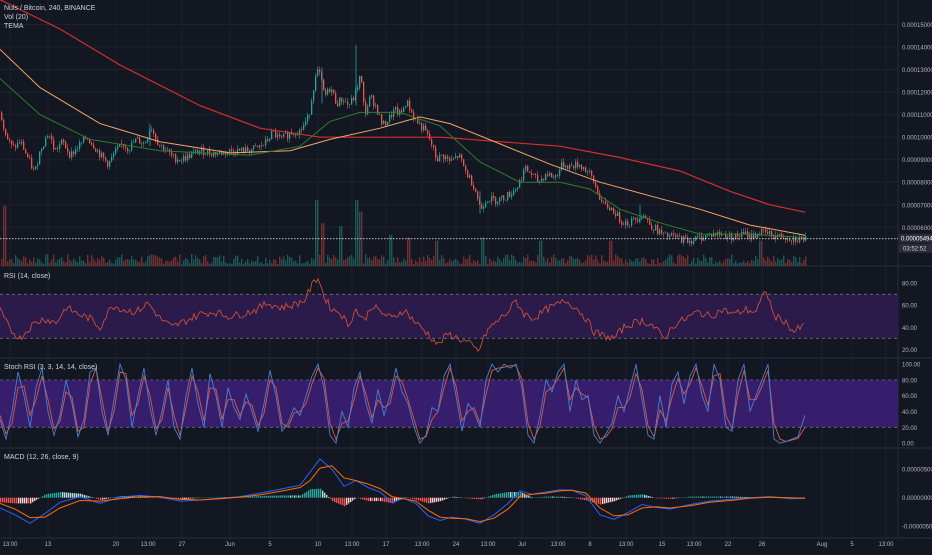 Image resolution: width=932 pixels, height=555 pixels. Describe the element at coordinates (917, 116) in the screenshot. I see `price-tick-label: 0.00011000` at that location.